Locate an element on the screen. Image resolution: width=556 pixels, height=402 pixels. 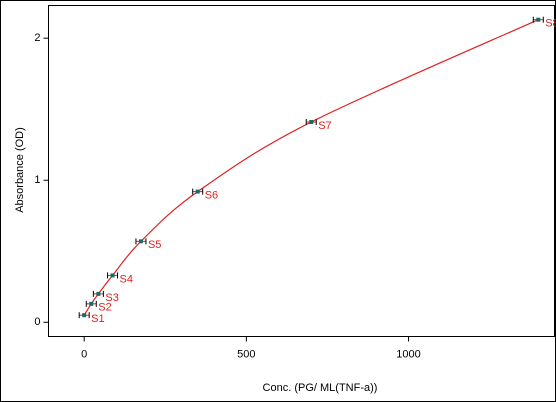
x-tick-label: 500 is located at coordinates (246, 354).